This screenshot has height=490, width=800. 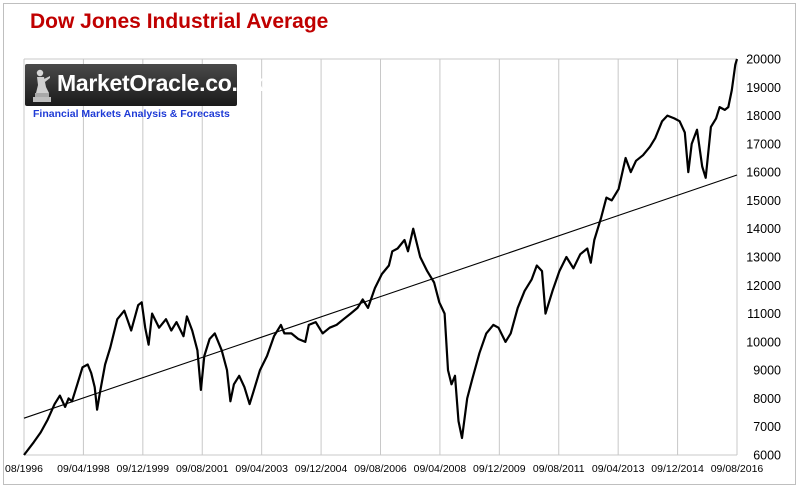 I want to click on y-tick-label: 8000, so click(x=767, y=399).